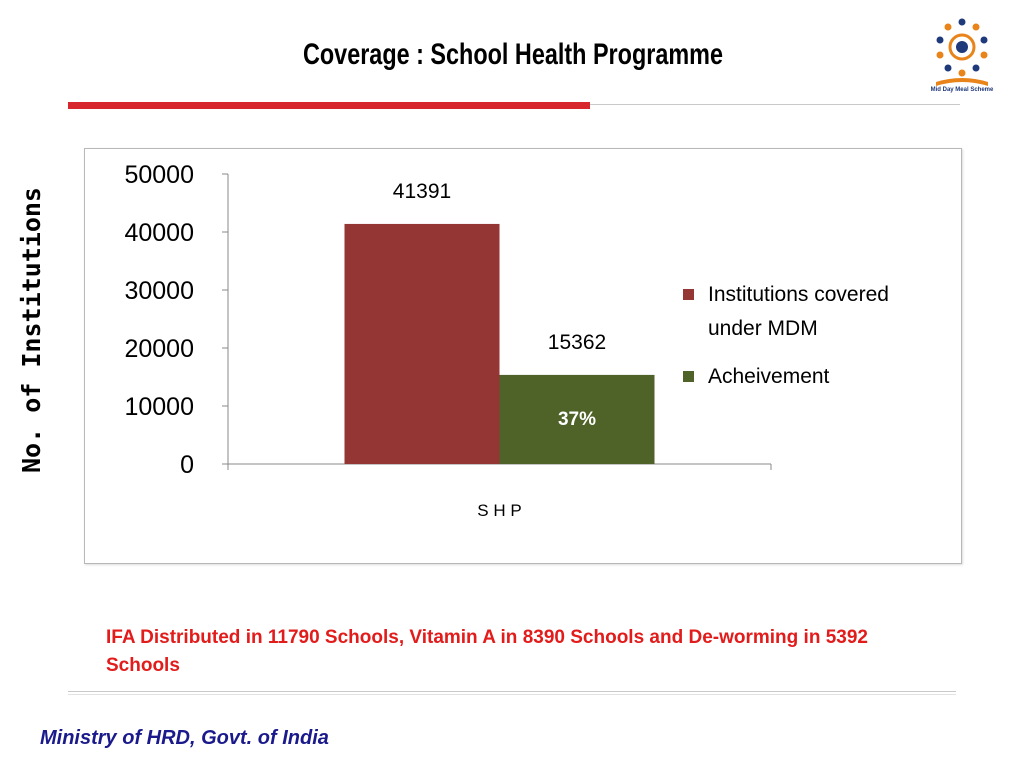  What do you see at coordinates (159, 291) in the screenshot?
I see `y-tick-label: 30000` at bounding box center [159, 291].